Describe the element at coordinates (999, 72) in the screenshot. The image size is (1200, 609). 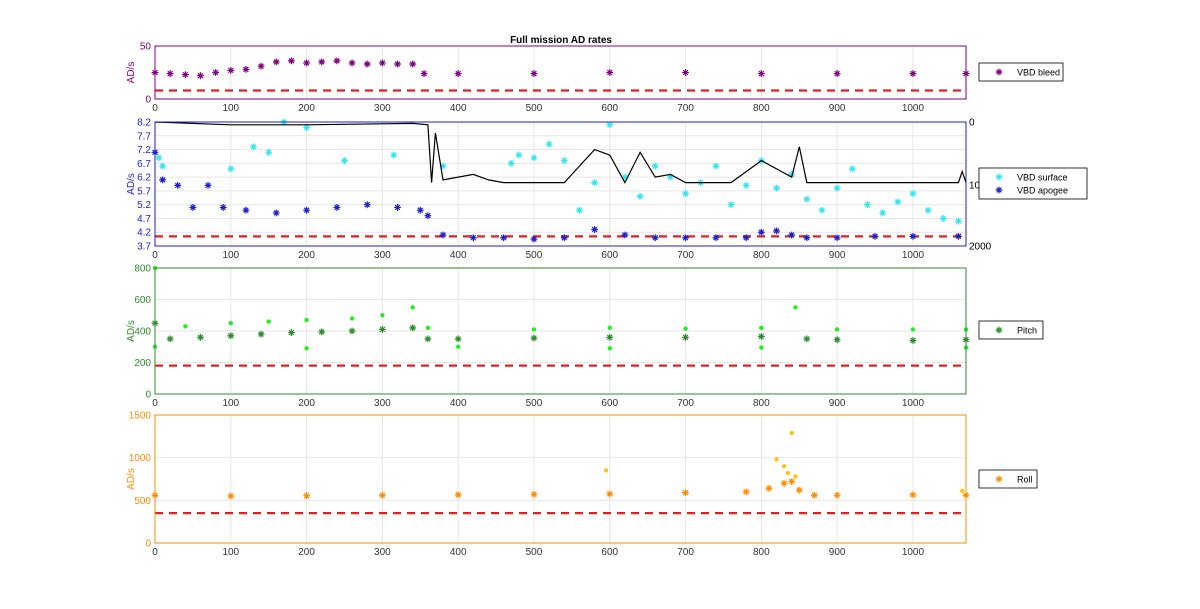
I see `legend-marker` at that location.